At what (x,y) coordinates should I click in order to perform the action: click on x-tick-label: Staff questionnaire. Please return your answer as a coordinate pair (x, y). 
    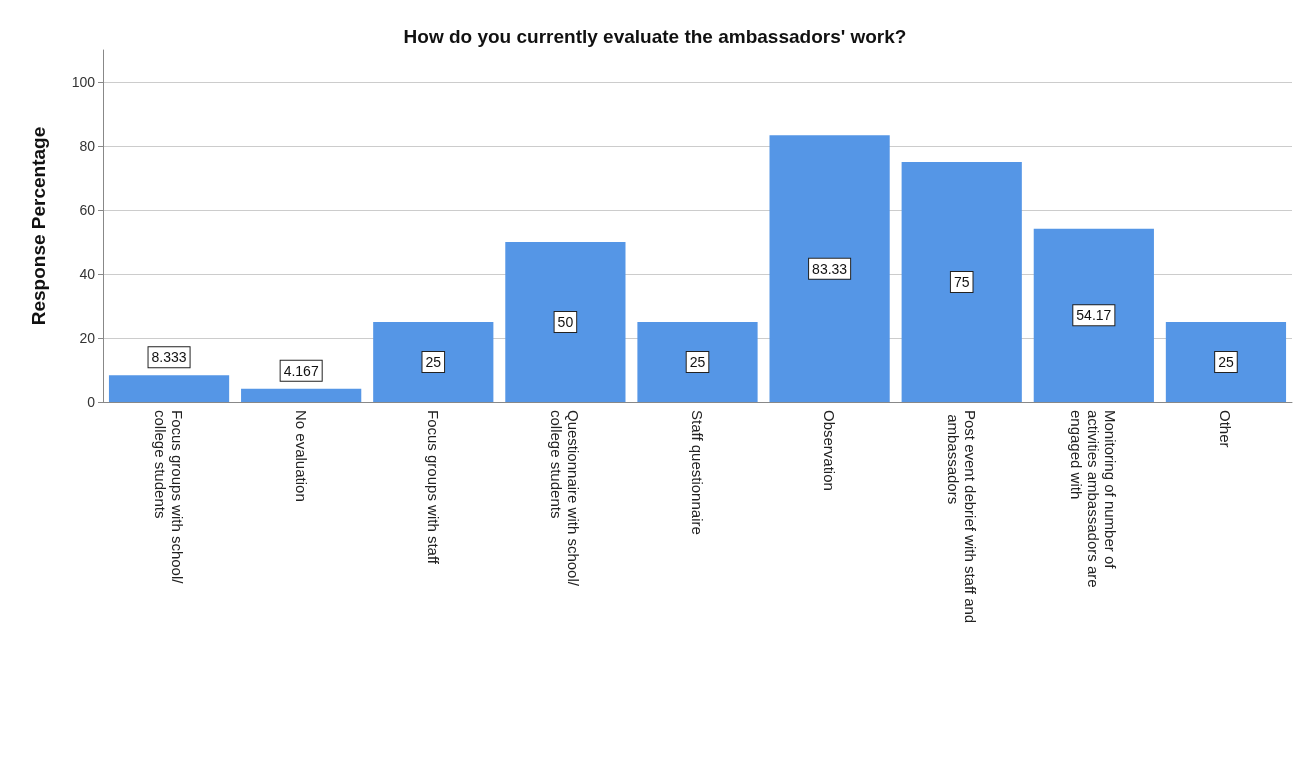
    Looking at the image, I should click on (697, 472).